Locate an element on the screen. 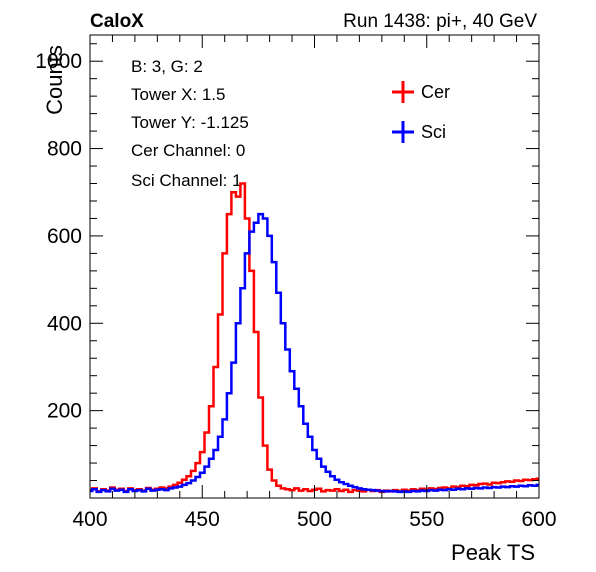  info-box is located at coordinates (239, 122).